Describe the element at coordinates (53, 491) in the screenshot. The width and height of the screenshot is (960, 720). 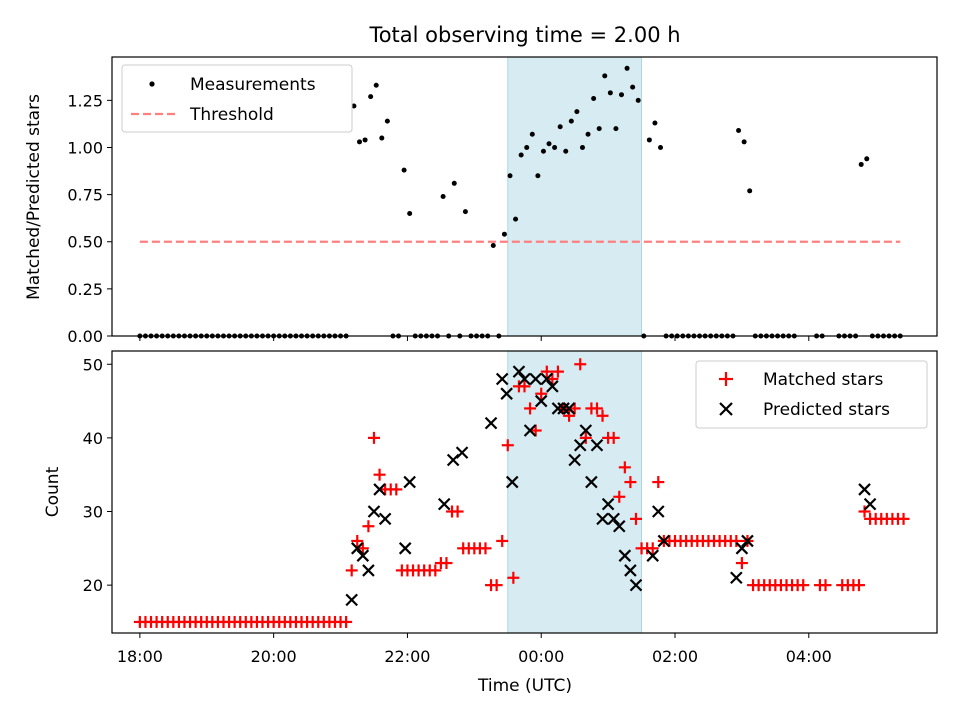
I see `bottom-y-axis-label: Count` at that location.